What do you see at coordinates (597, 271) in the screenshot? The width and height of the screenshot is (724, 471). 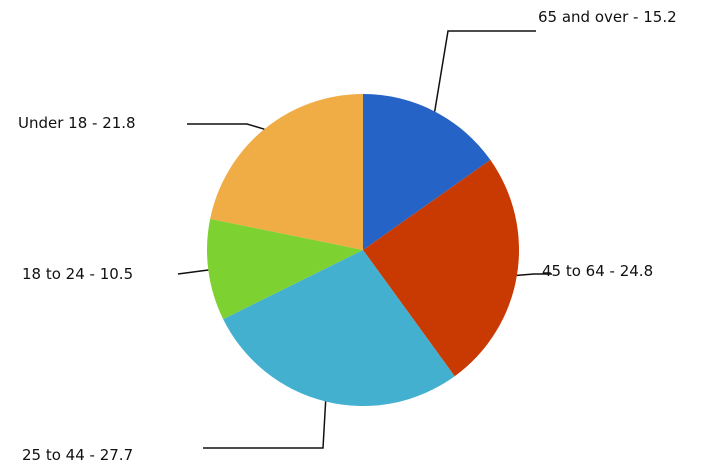 I see `slice-label-45-to-64: 45 to 64 - 24.8` at bounding box center [597, 271].